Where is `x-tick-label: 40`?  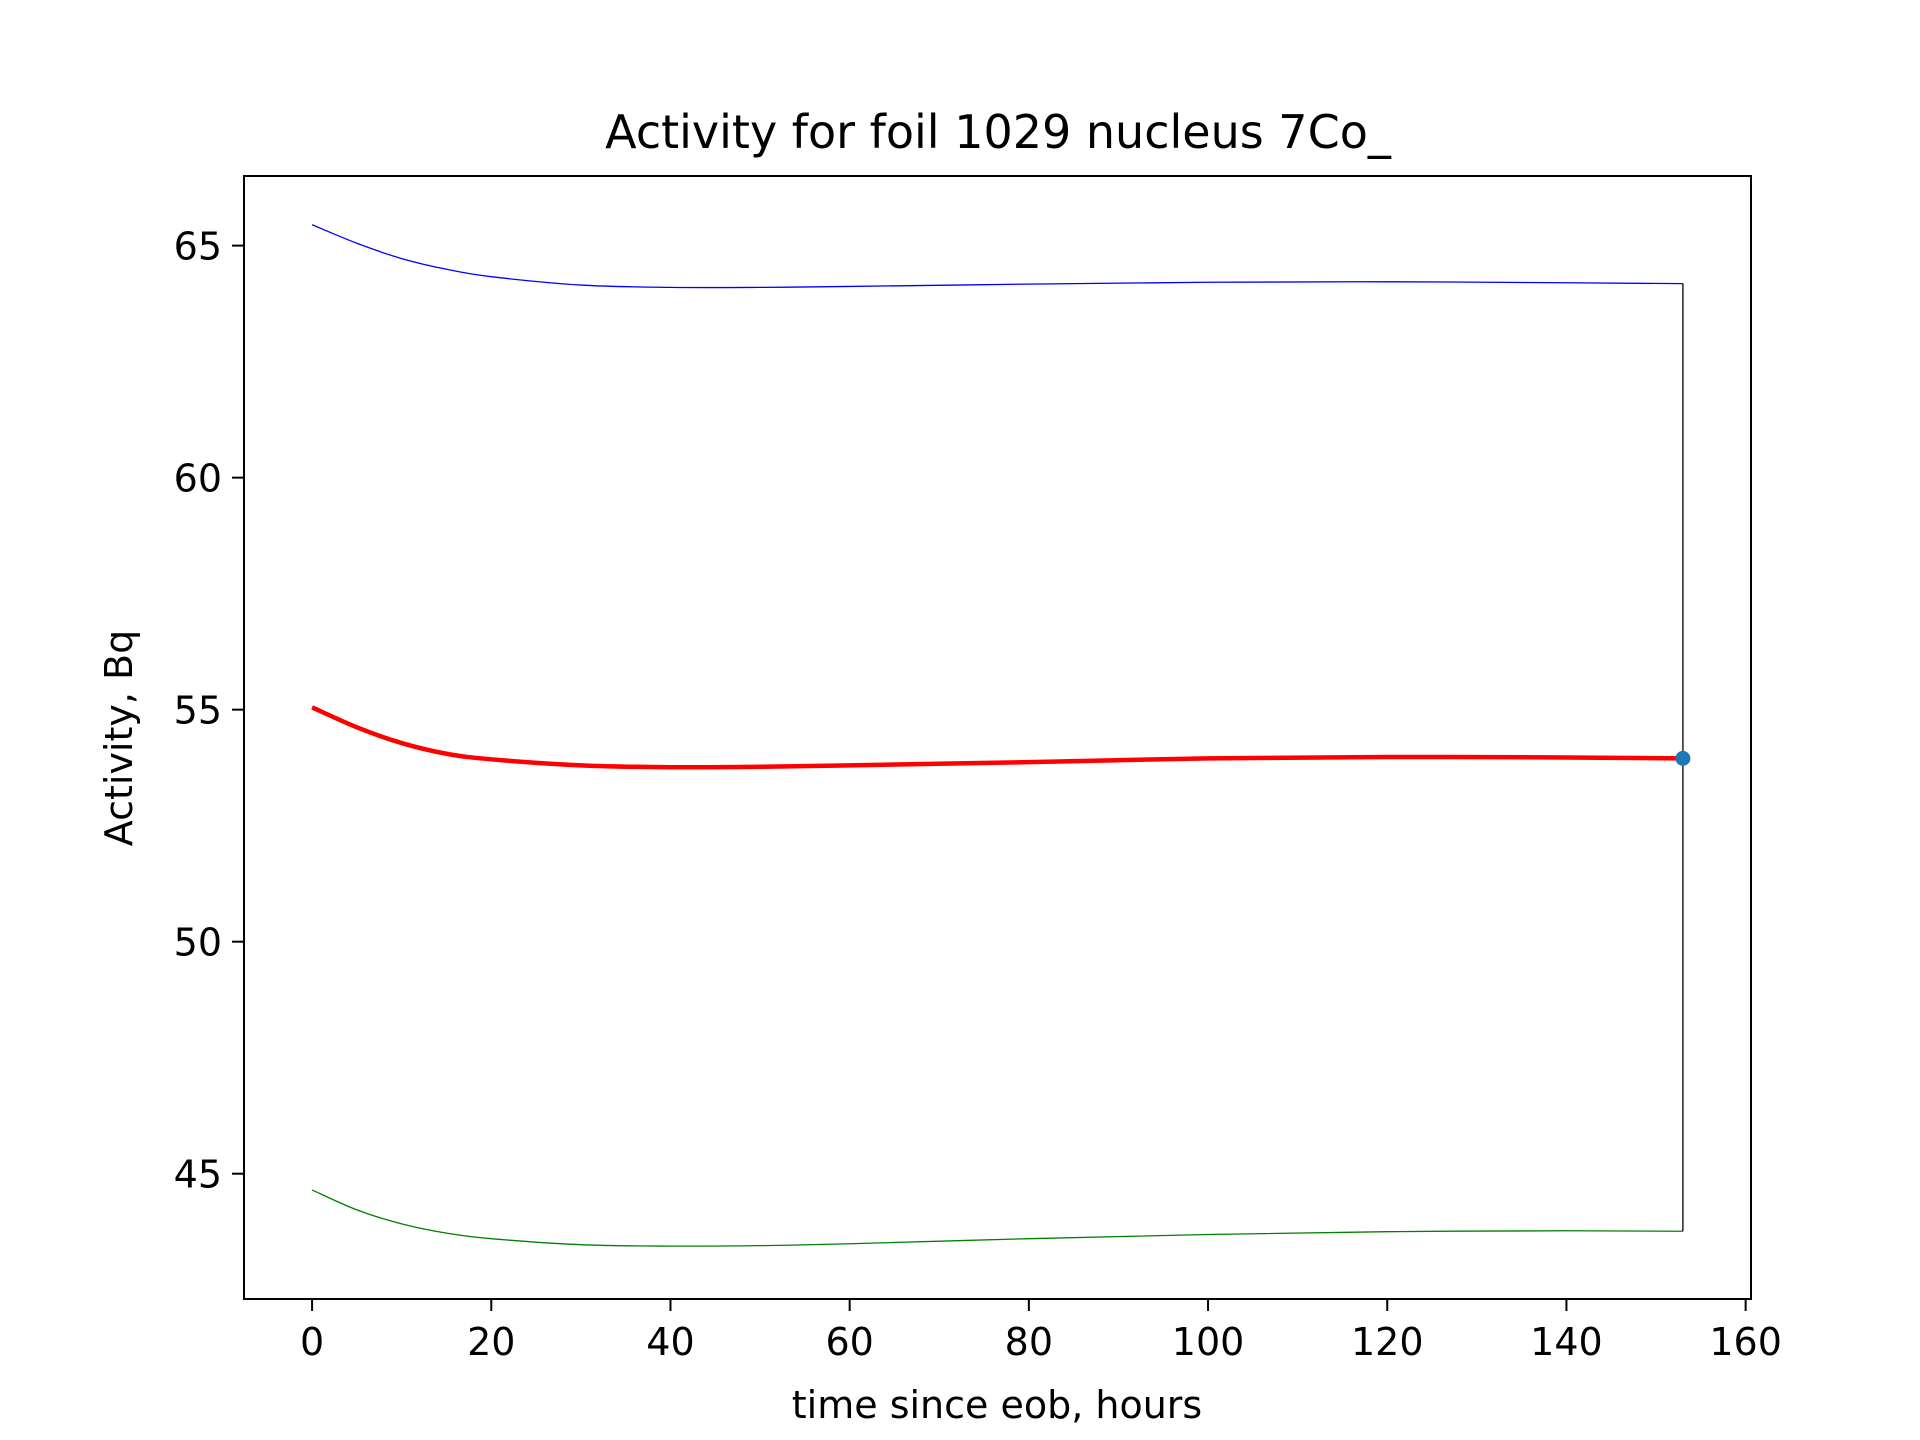 x-tick-label: 40 is located at coordinates (670, 1342).